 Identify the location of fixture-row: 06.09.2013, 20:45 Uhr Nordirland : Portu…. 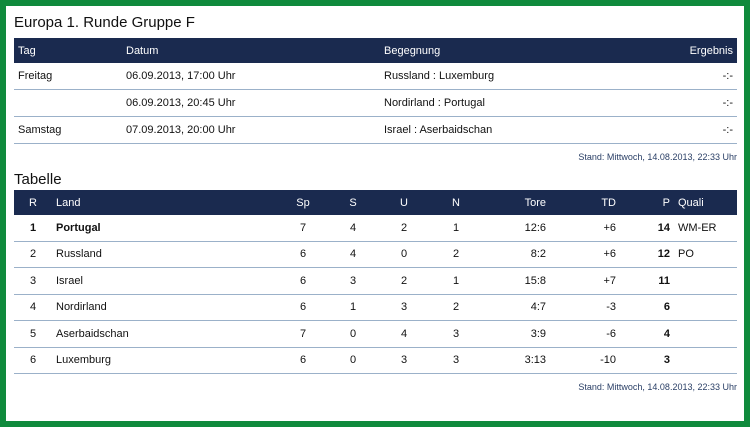
(375, 103).